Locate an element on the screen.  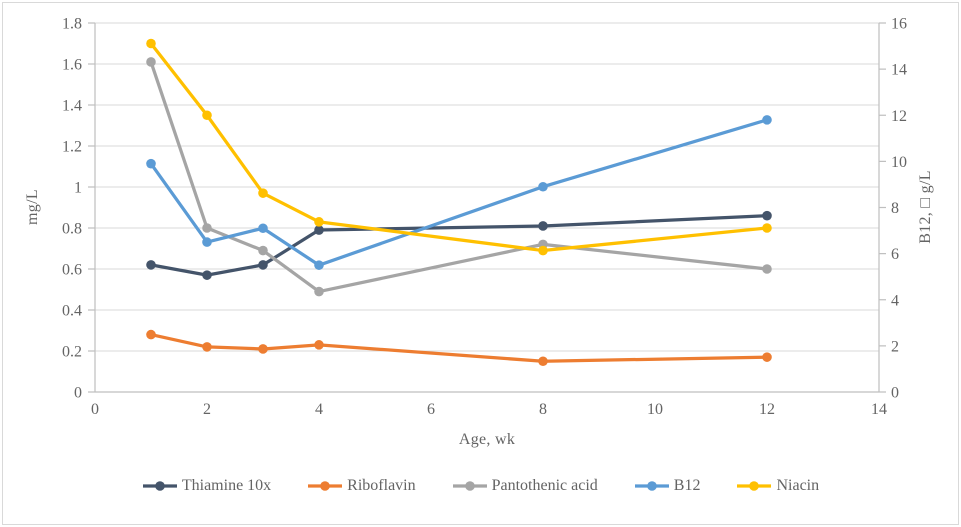
x-axis-title: Age, wk is located at coordinates (487, 439).